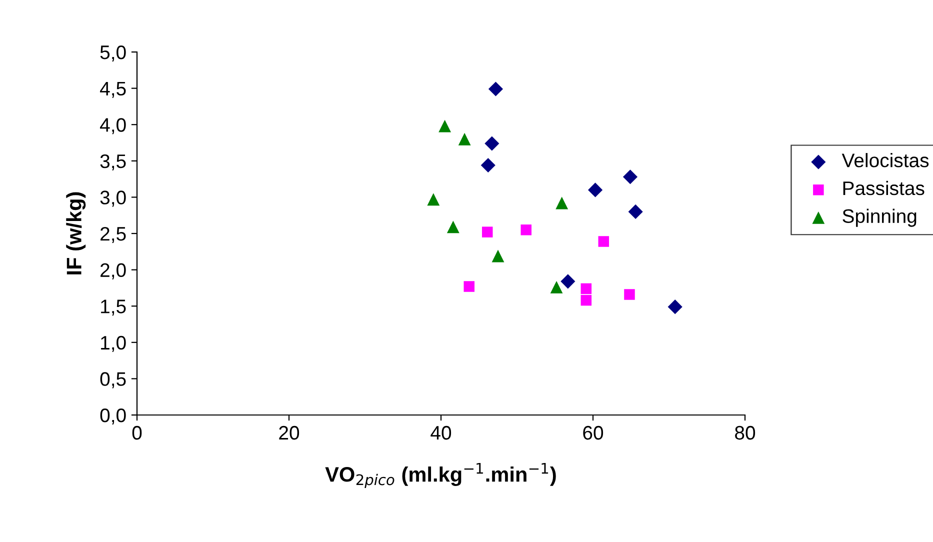 The image size is (933, 542). Describe the element at coordinates (745, 433) in the screenshot. I see `x-tick-label: 80` at that location.